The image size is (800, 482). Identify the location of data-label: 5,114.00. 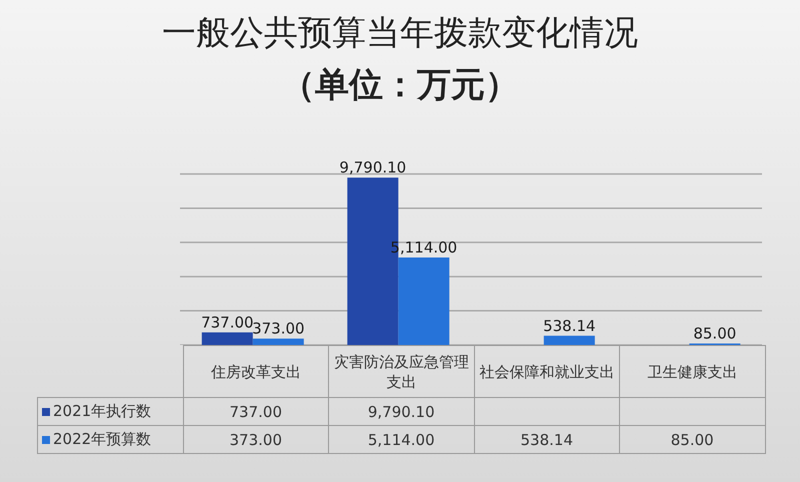
(401, 440).